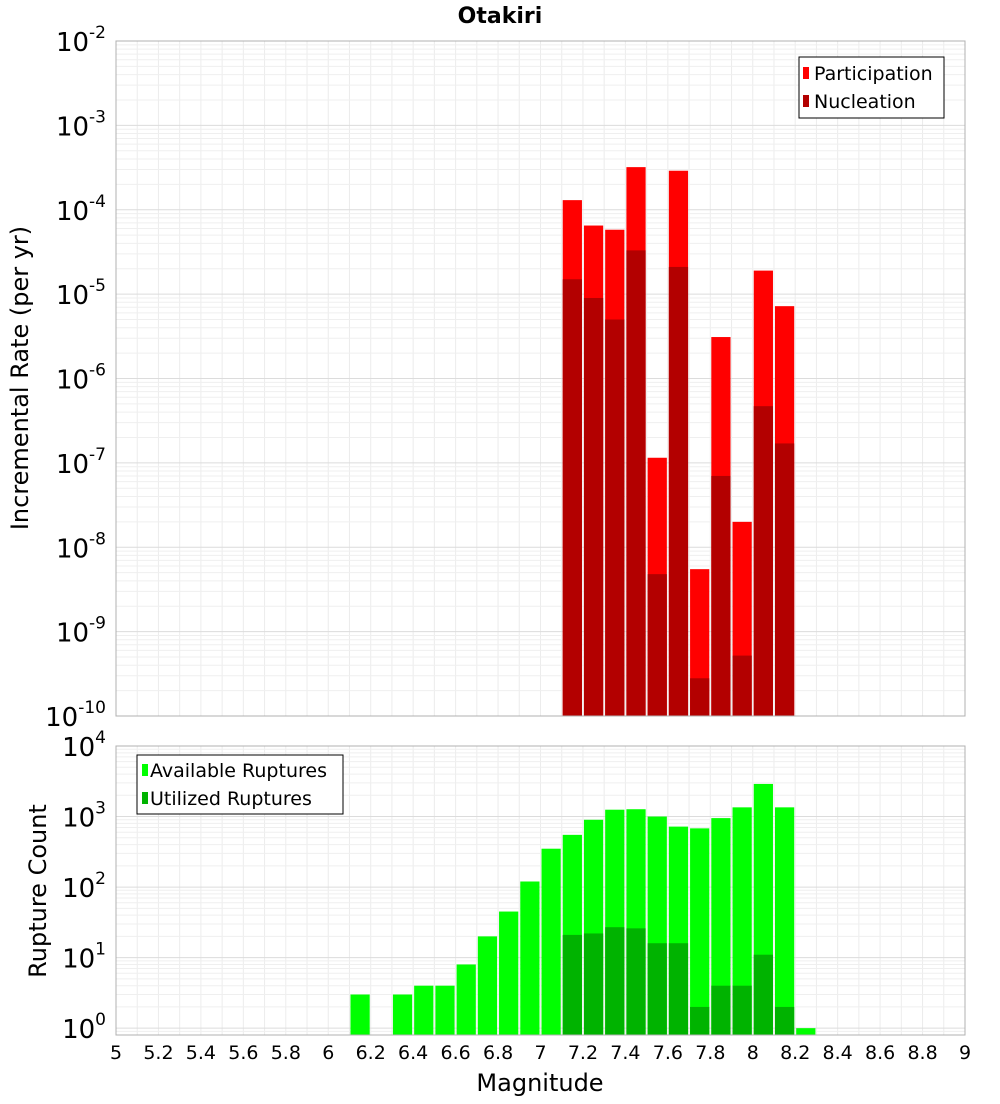 Image resolution: width=1000 pixels, height=1104 pixels. What do you see at coordinates (455, 1053) in the screenshot?
I see `x-tick-label: 6.6` at bounding box center [455, 1053].